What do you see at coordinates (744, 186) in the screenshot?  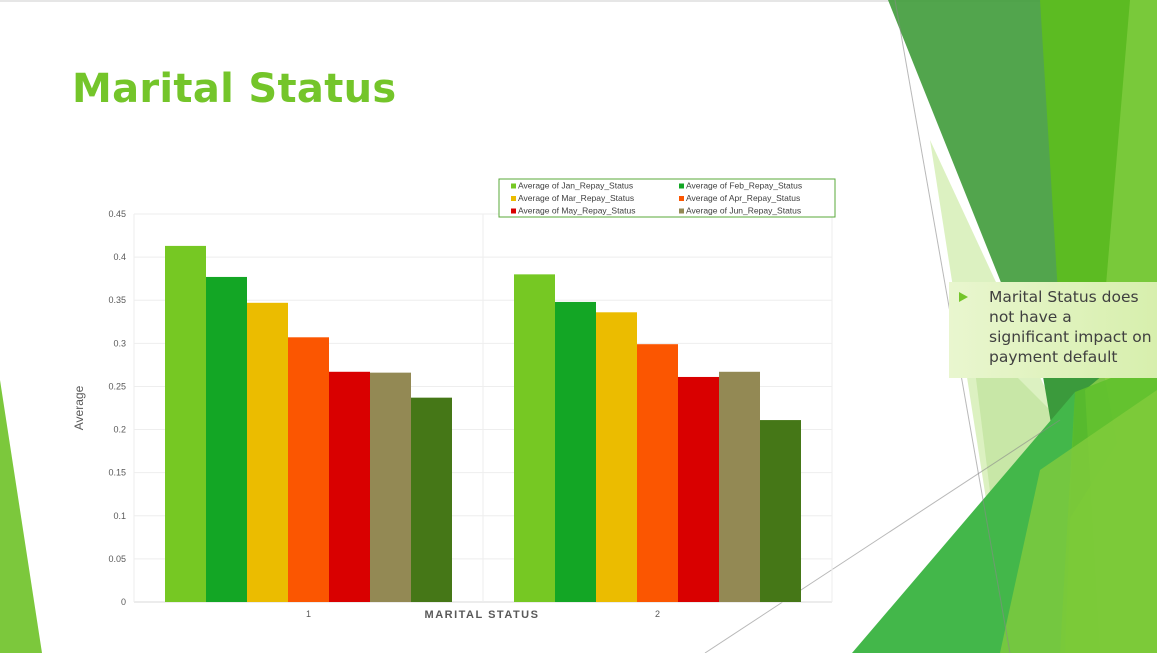 I see `legend-entry: Average of Feb_Repay_Status` at bounding box center [744, 186].